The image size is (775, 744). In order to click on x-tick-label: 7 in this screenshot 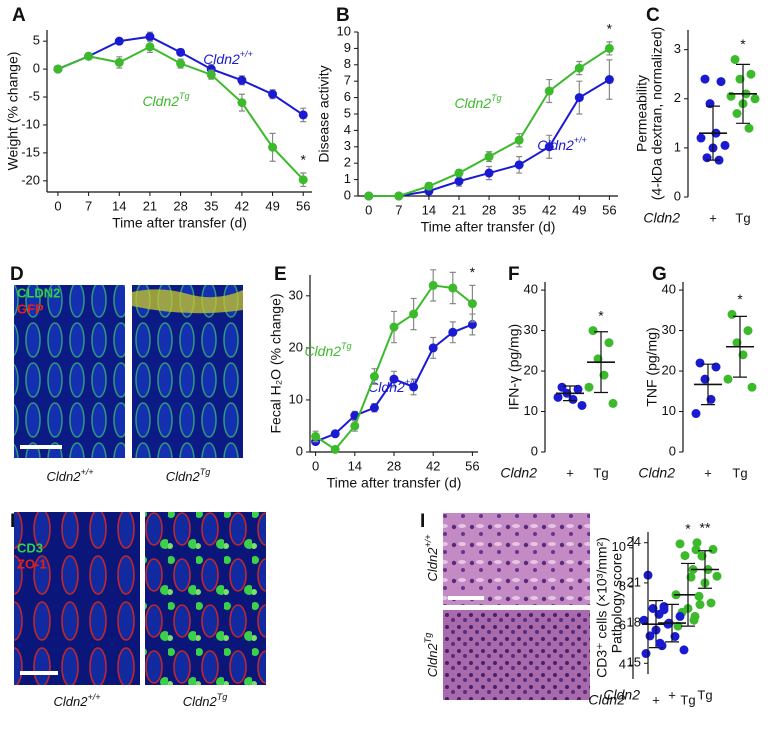, I will do `click(88, 205)`.